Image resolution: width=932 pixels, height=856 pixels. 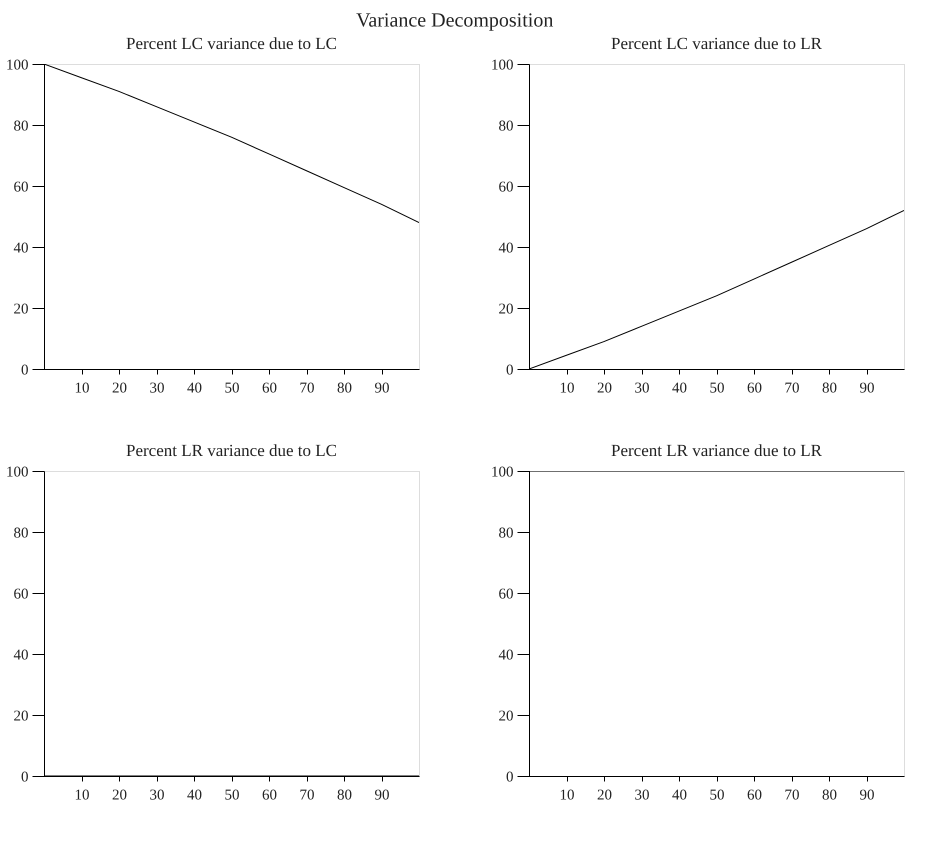 What do you see at coordinates (232, 450) in the screenshot?
I see `chart-title: Percent LR variance due to LC` at bounding box center [232, 450].